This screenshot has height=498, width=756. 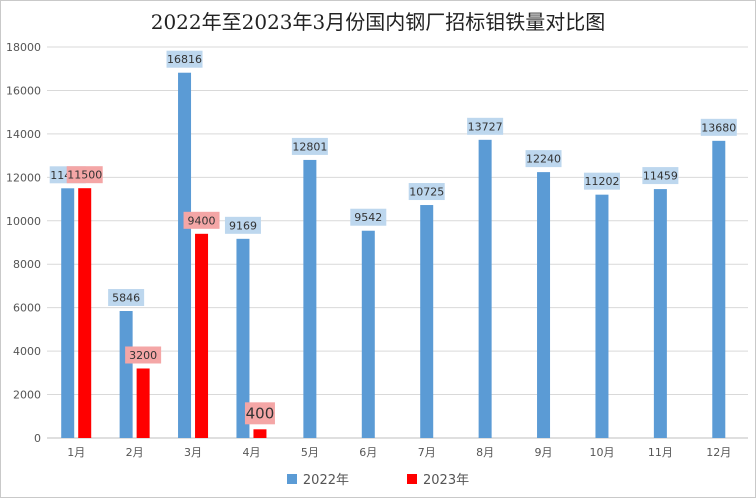 I want to click on y-tick-label: 0, so click(x=37, y=438).